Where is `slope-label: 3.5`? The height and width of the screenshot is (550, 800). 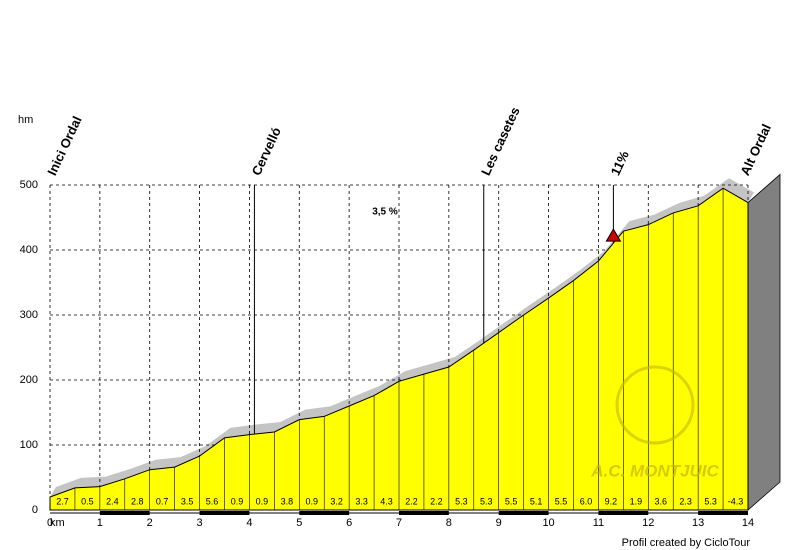 slope-label: 3.5 is located at coordinates (187, 501).